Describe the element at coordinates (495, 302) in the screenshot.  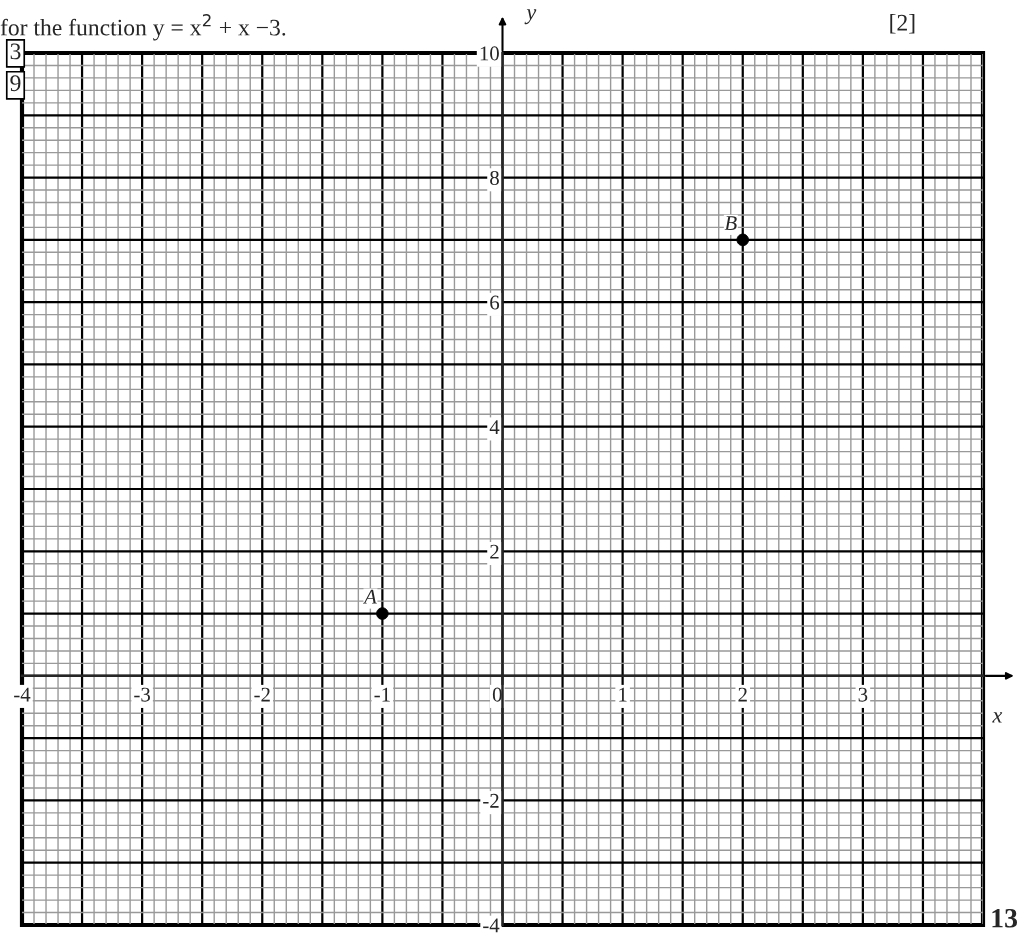
I see `y-tick-label: 6` at that location.